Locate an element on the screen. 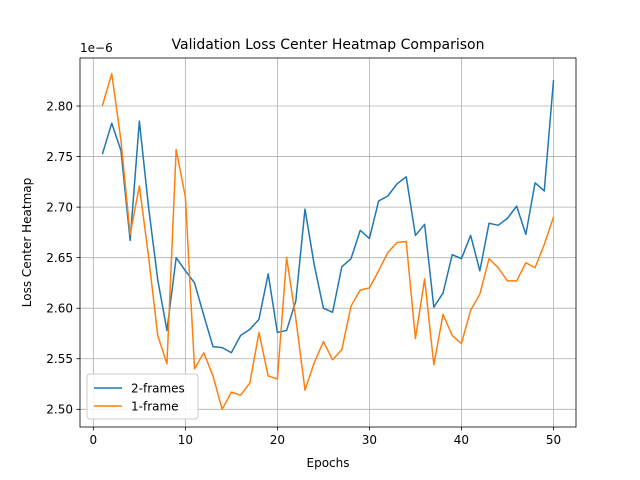  x-tick-label: 50 is located at coordinates (553, 440).